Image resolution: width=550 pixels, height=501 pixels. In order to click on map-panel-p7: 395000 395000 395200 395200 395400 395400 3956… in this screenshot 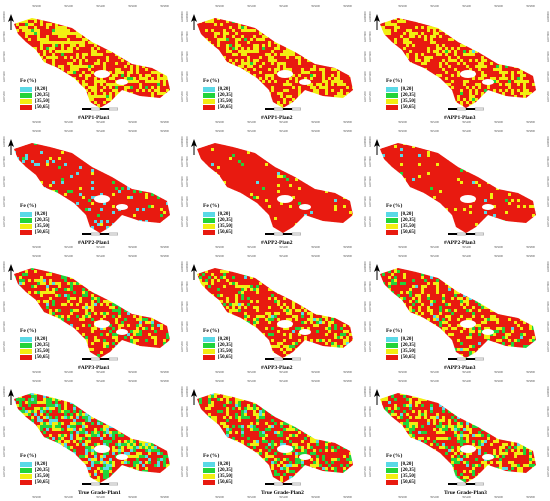, I will do `click(93, 314)`.